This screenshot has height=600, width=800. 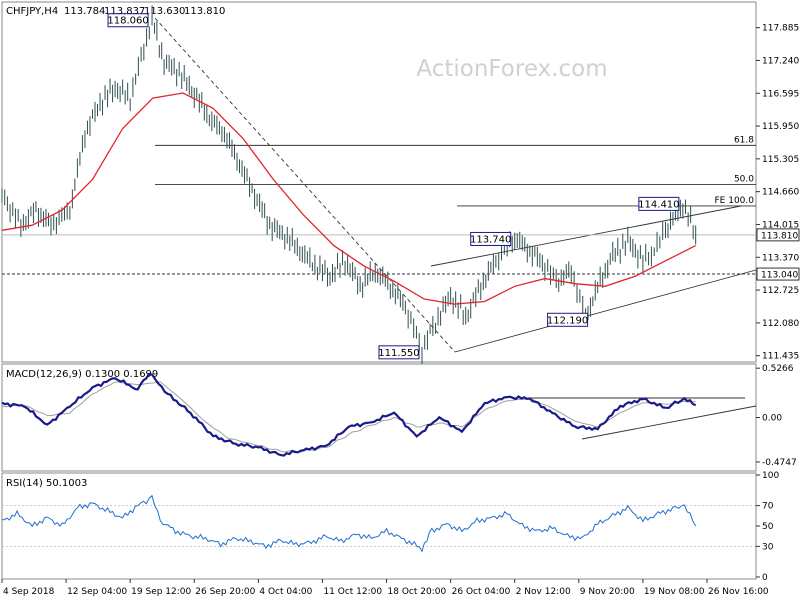 I want to click on support-price-label: 113.040, so click(x=779, y=276).